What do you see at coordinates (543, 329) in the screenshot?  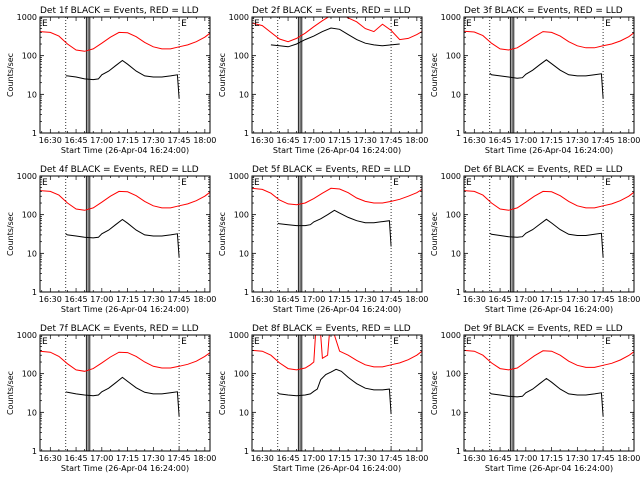 I see `panel-title: Det 9f BLACK = Events, RED = LLD` at bounding box center [543, 329].